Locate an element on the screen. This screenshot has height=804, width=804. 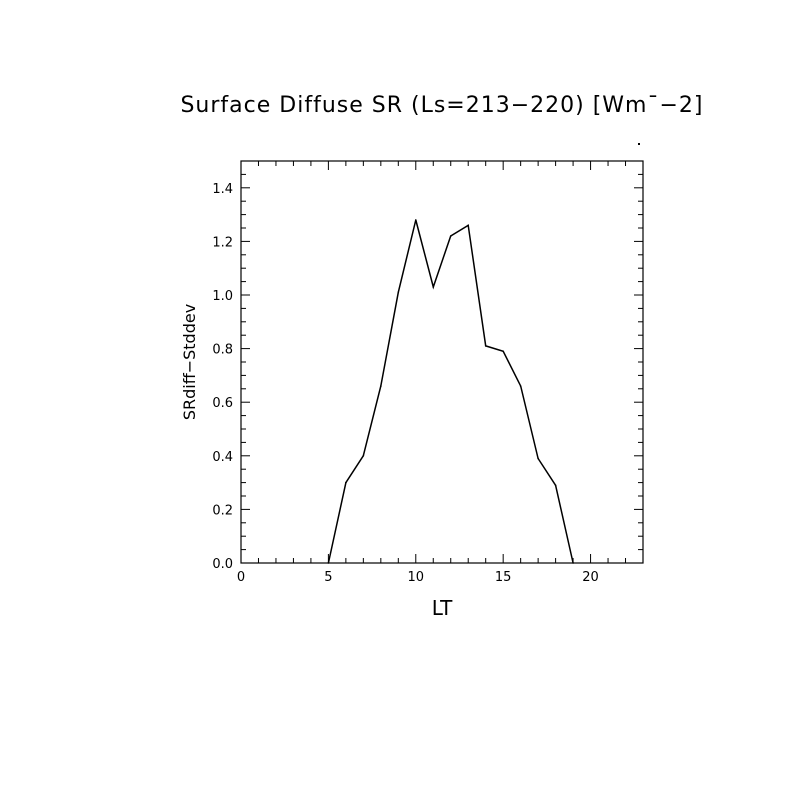
x-tick-label: 5 is located at coordinates (328, 577).